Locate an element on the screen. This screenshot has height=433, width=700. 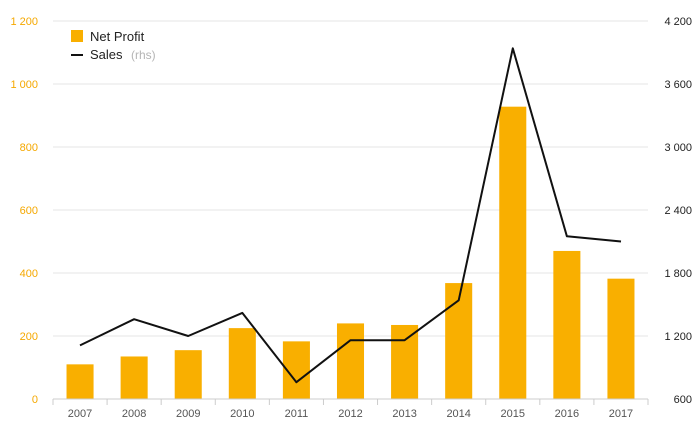
y-left-tick-label: 1 000 is located at coordinates (24, 85).